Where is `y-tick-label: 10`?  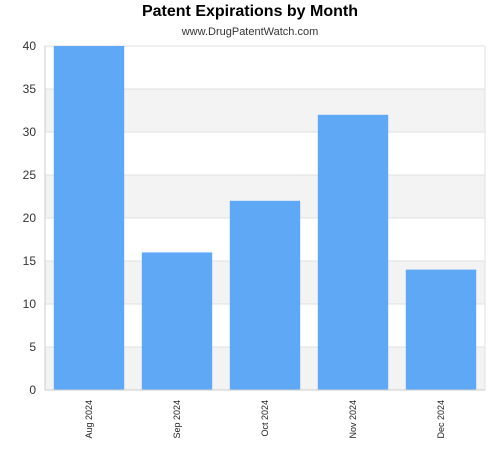
y-tick-label: 10 is located at coordinates (30, 304).